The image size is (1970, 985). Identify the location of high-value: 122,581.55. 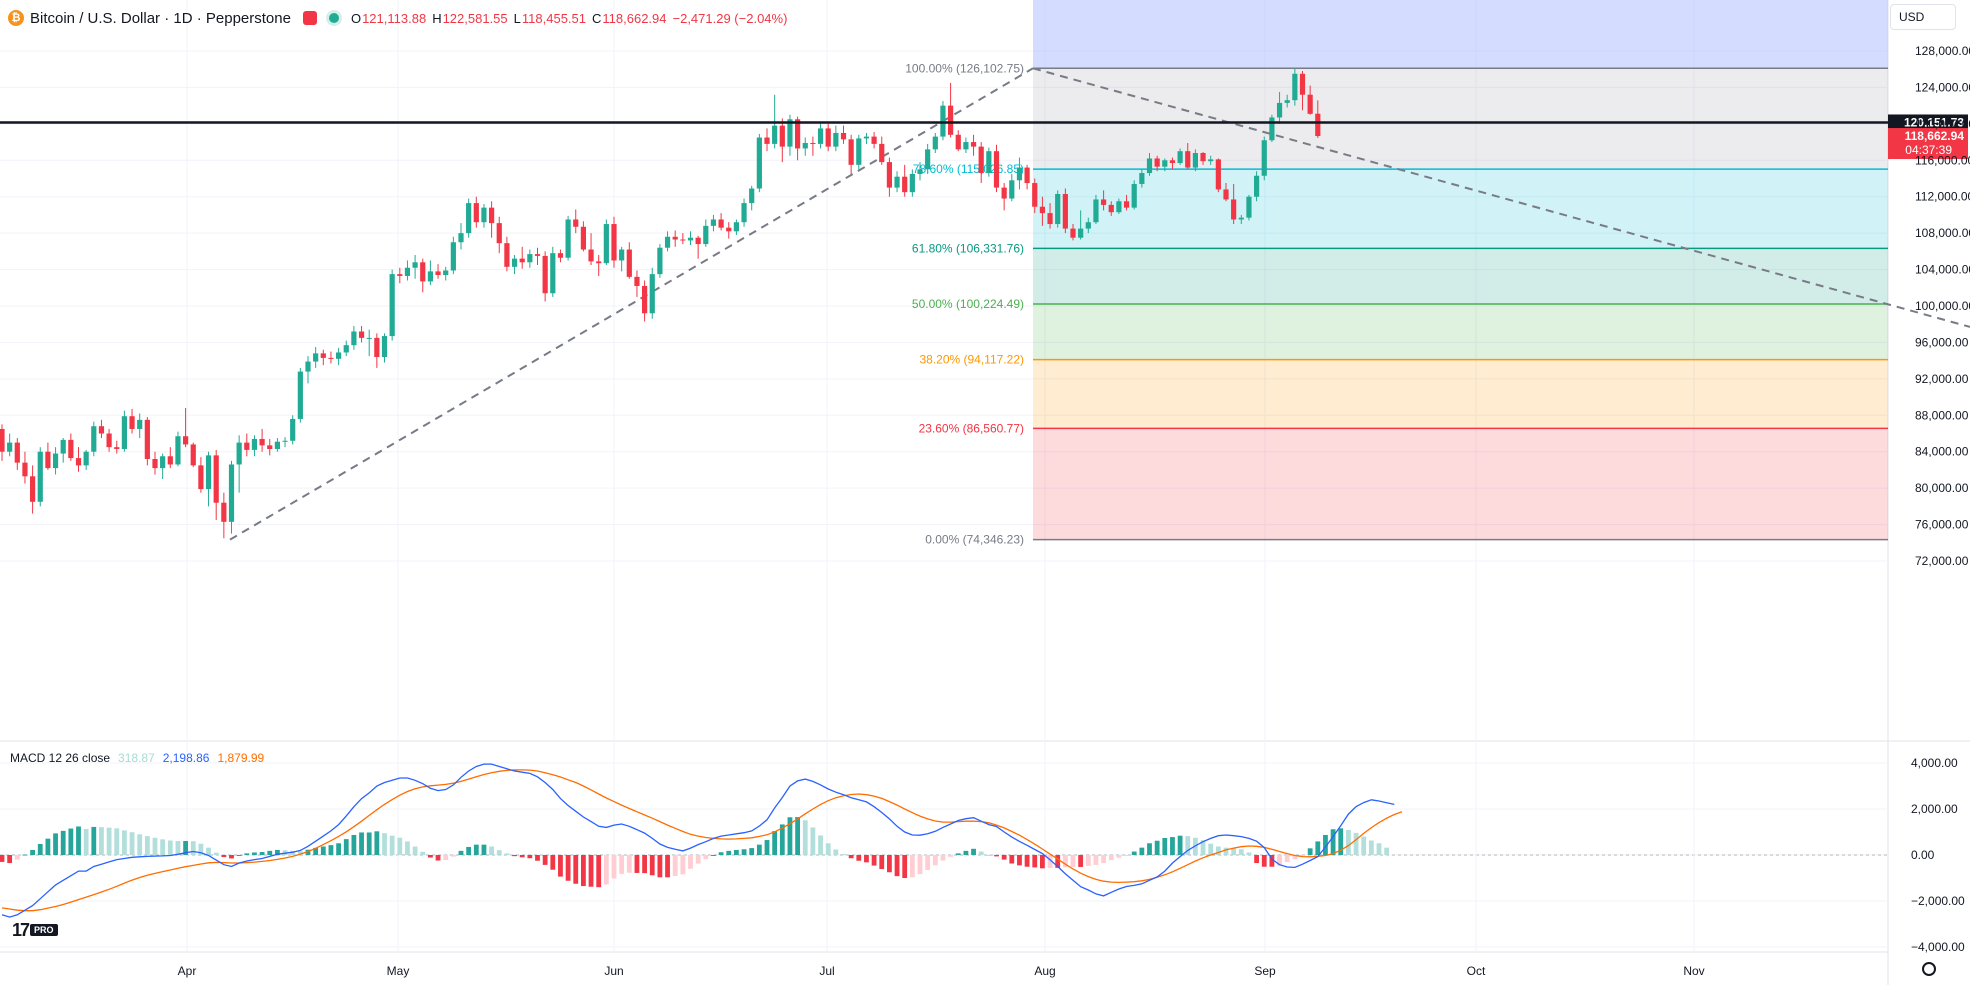
(475, 18).